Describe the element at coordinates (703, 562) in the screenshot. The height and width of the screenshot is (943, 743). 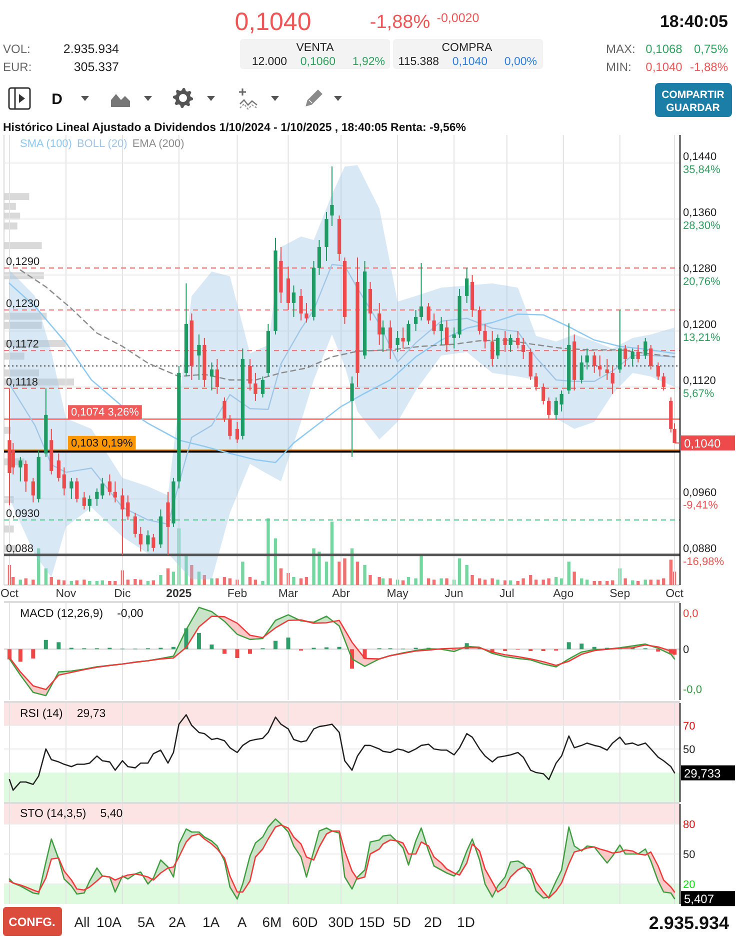
I see `y2-tick-label: -16,98%` at that location.